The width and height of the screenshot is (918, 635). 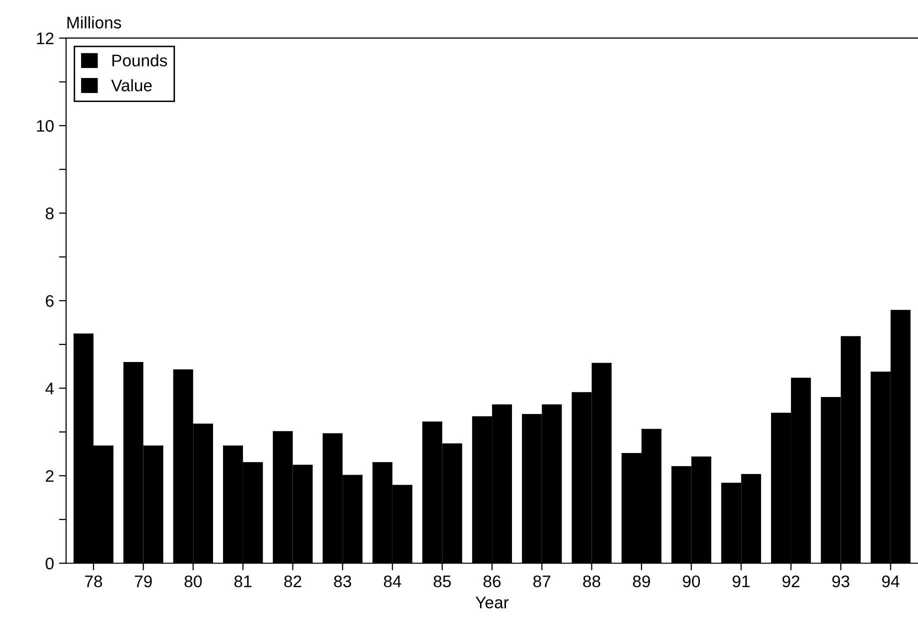 I want to click on y-tick-label: 10, so click(x=45, y=126).